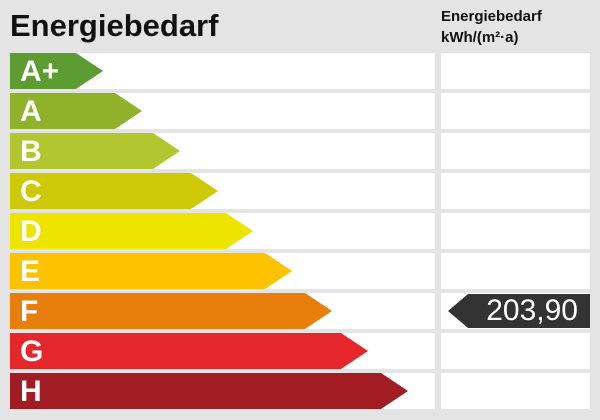 The image size is (600, 420). I want to click on rating-band: D, so click(222, 231).